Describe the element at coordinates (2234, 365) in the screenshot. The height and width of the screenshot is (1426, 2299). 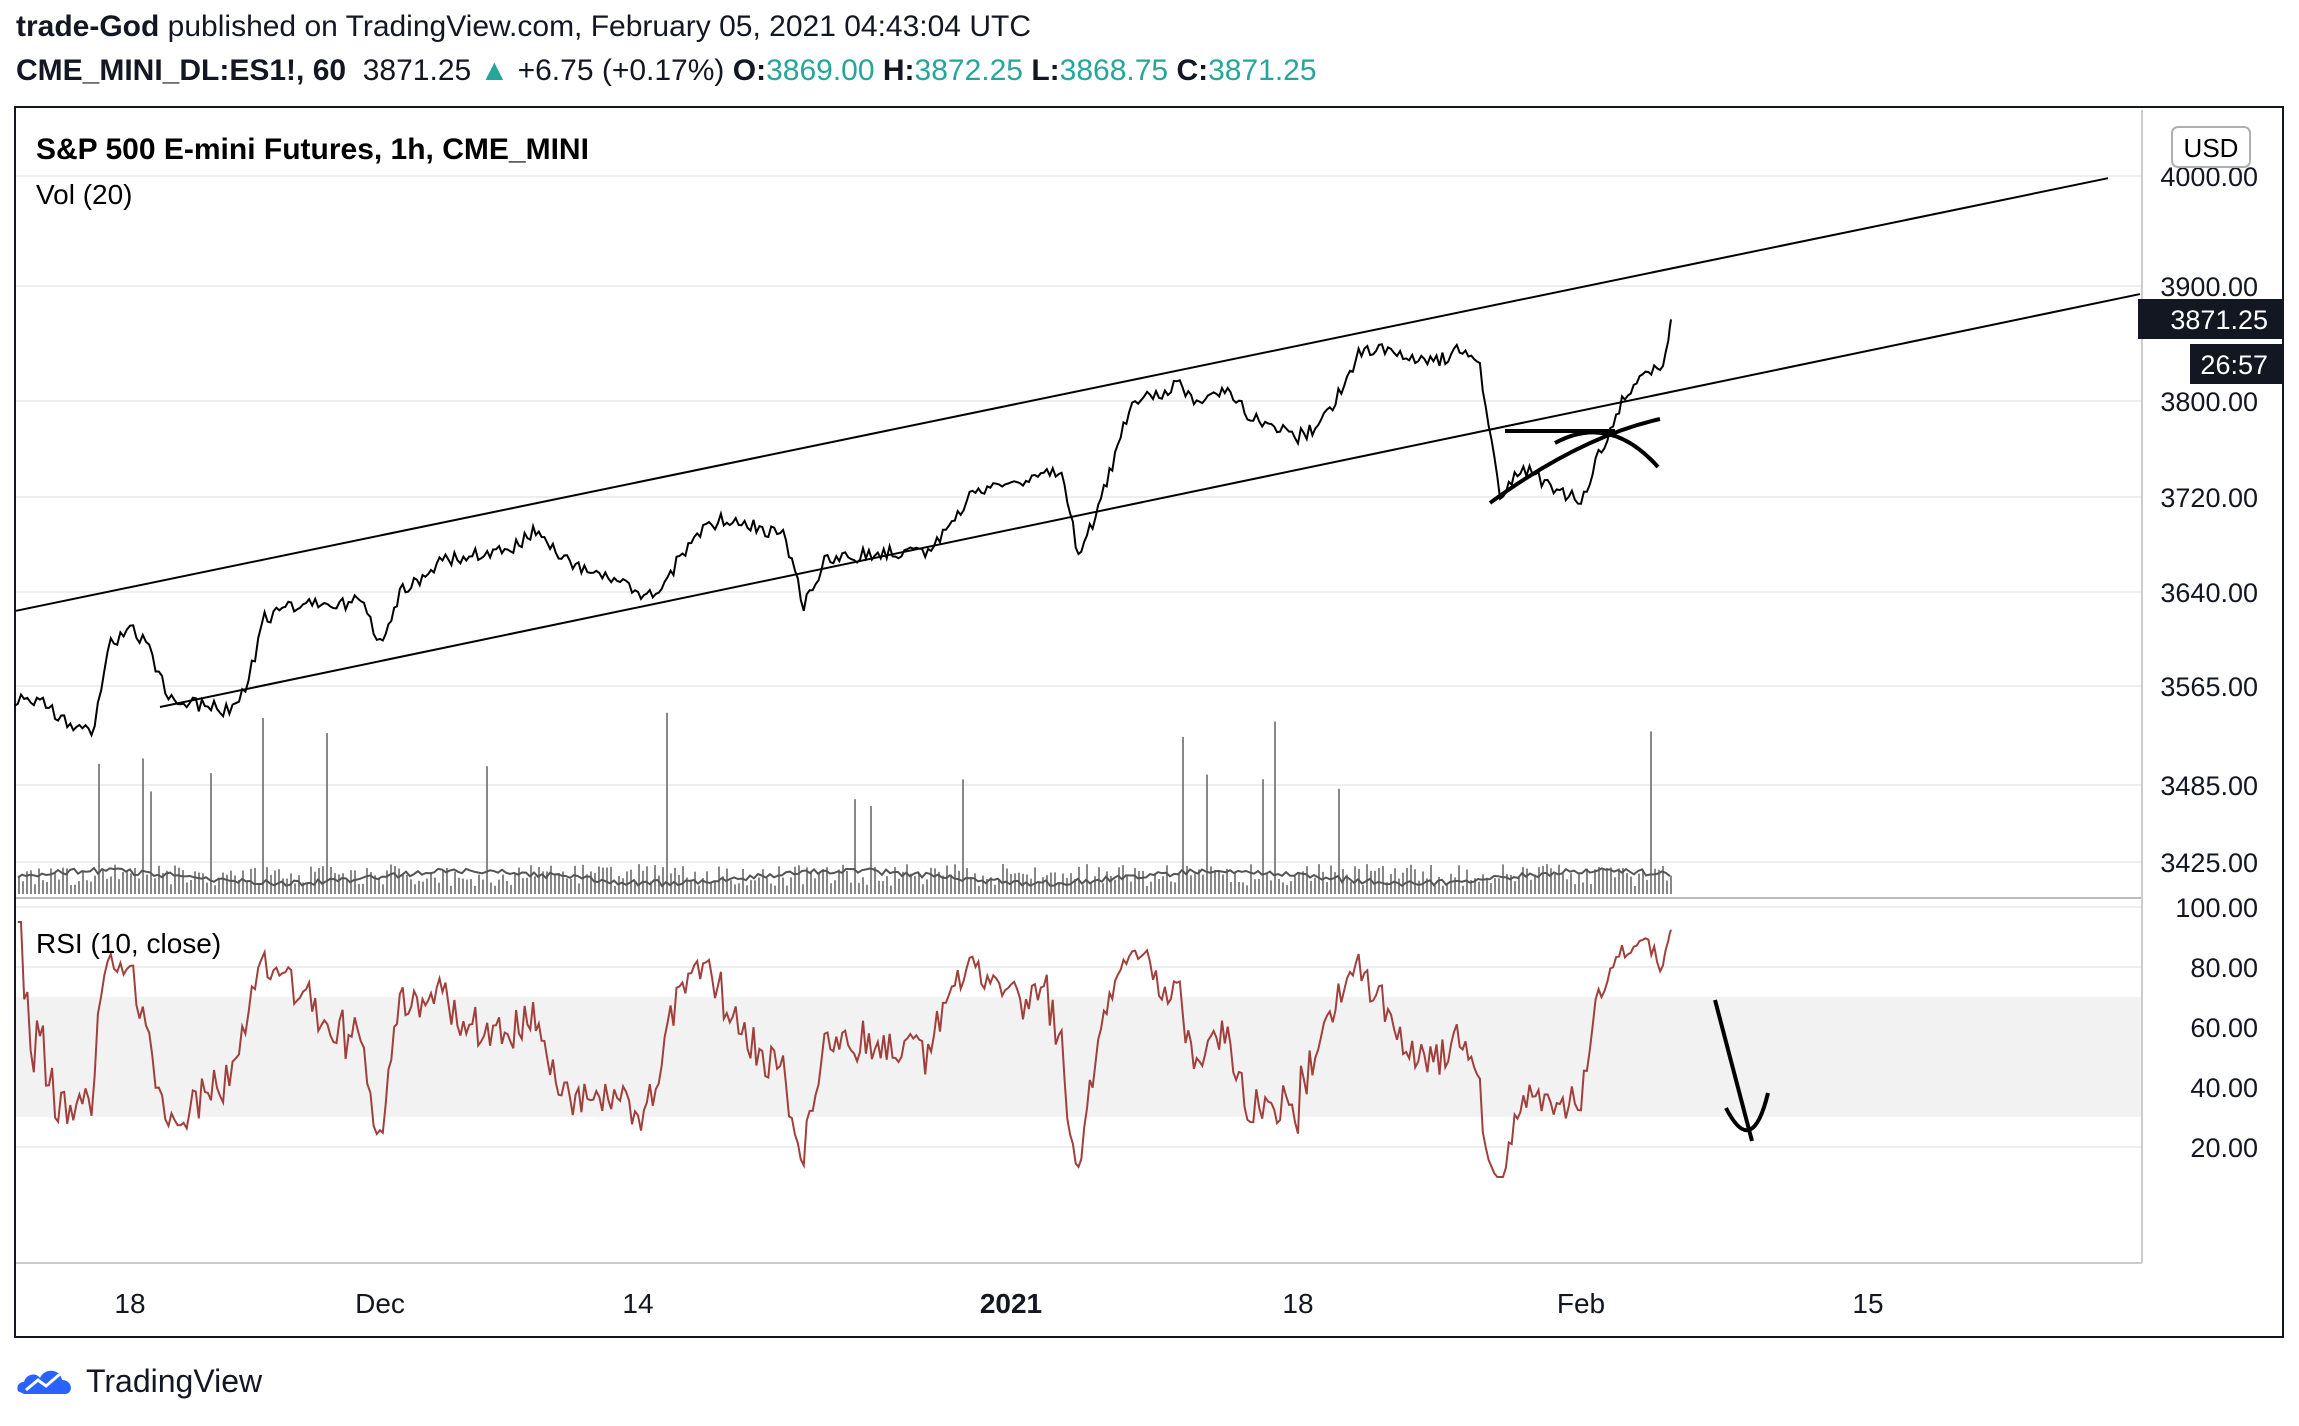
I see `countdown-badge-text: 26:57` at that location.